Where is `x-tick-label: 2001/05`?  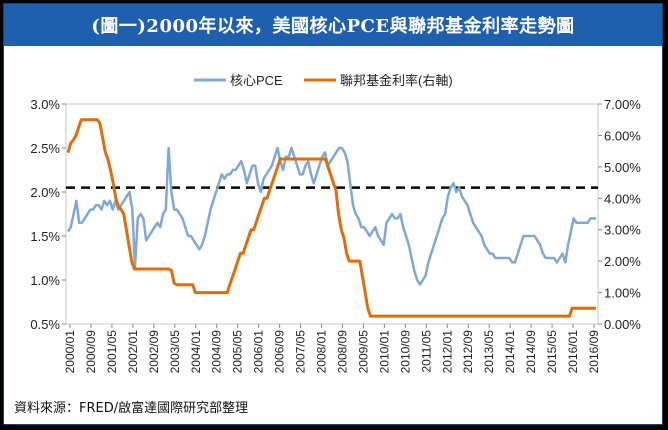 x-tick-label: 2001/05 is located at coordinates (112, 352).